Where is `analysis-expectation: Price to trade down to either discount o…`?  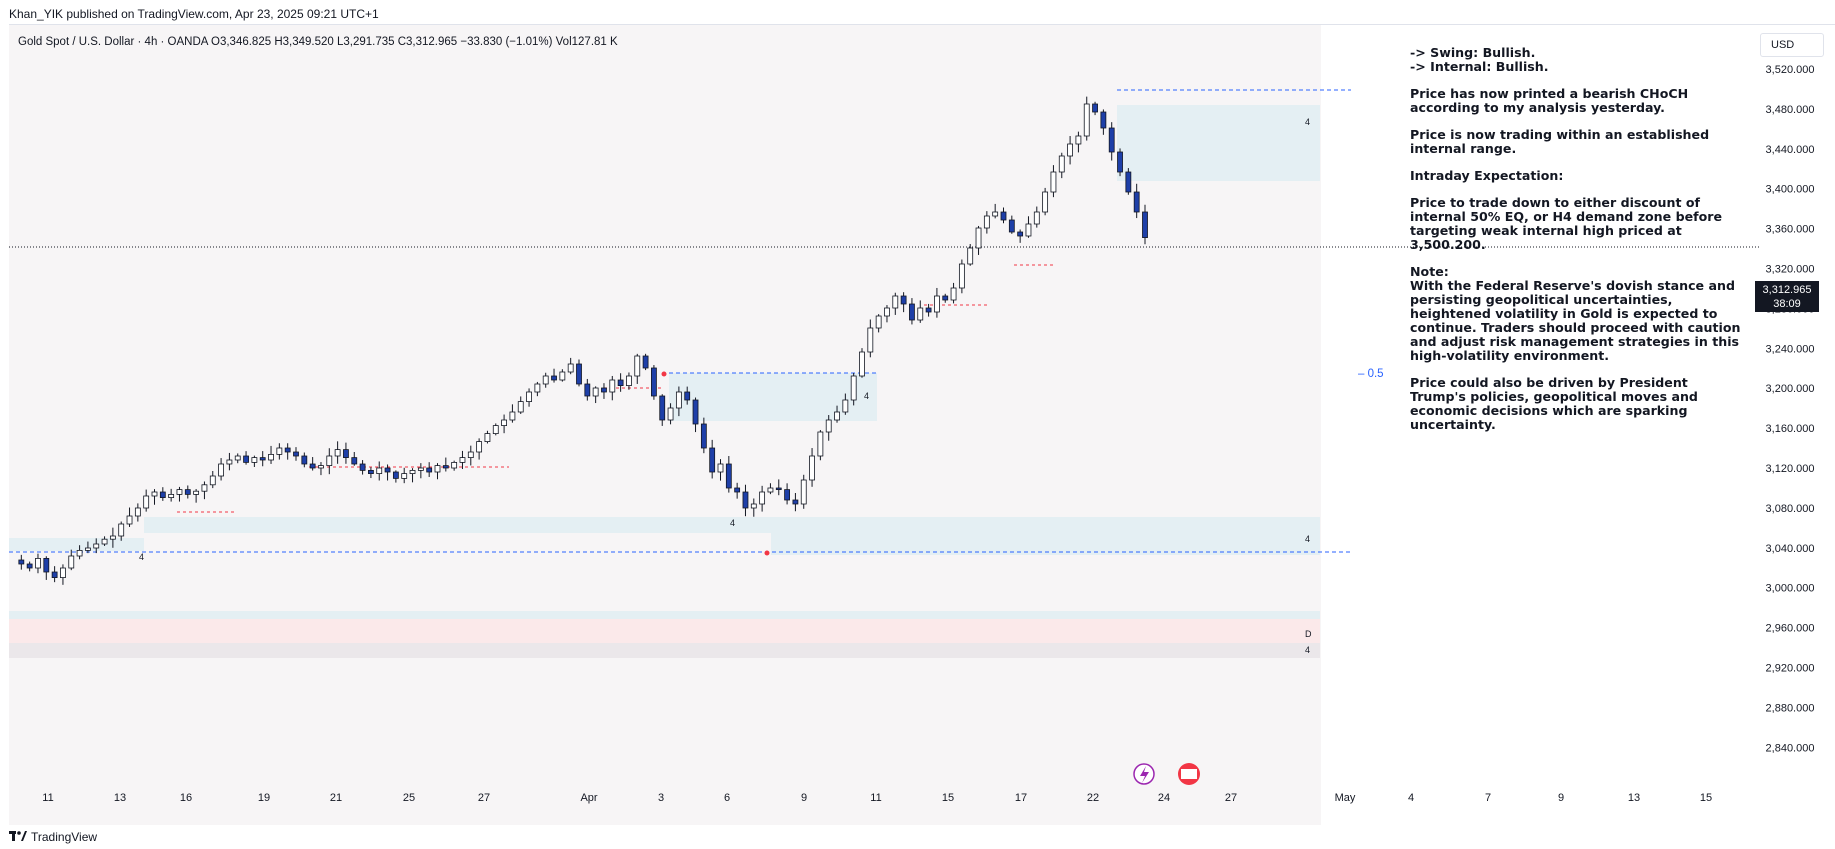
analysis-expectation: Price to trade down to either discount o… is located at coordinates (1566, 223).